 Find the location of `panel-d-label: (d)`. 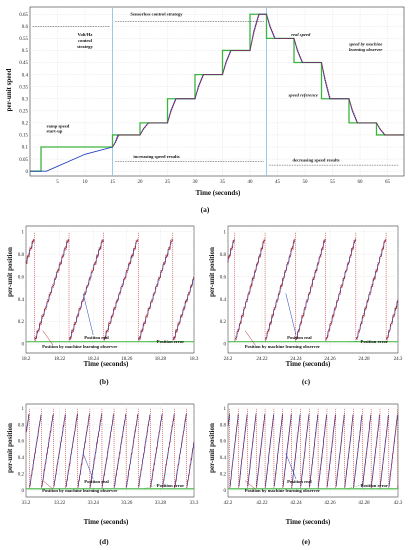

panel-d-label: (d) is located at coordinates (104, 541).